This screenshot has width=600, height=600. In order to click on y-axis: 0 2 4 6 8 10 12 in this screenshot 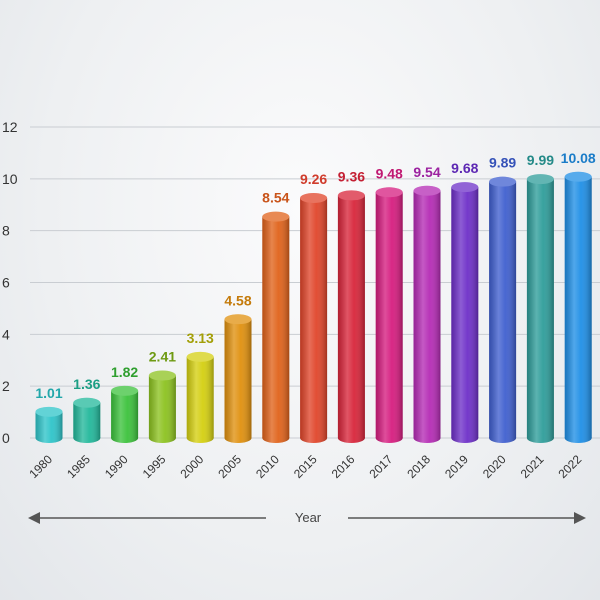, I will do `click(10, 282)`.